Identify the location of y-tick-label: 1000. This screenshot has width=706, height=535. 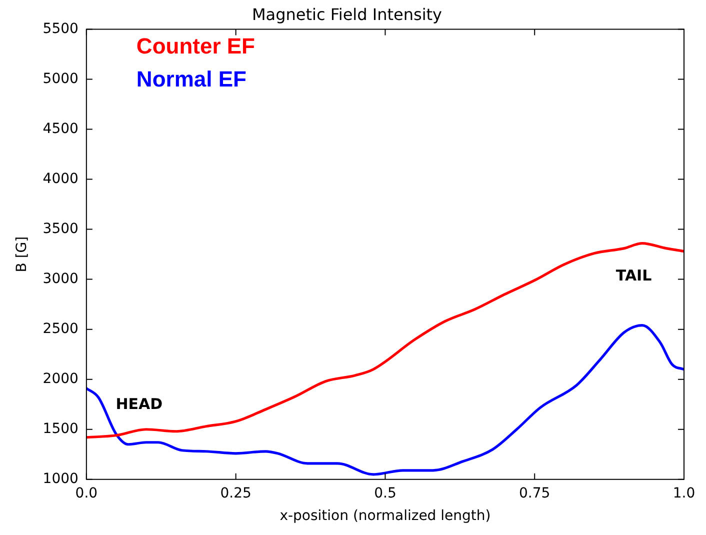
(60, 479).